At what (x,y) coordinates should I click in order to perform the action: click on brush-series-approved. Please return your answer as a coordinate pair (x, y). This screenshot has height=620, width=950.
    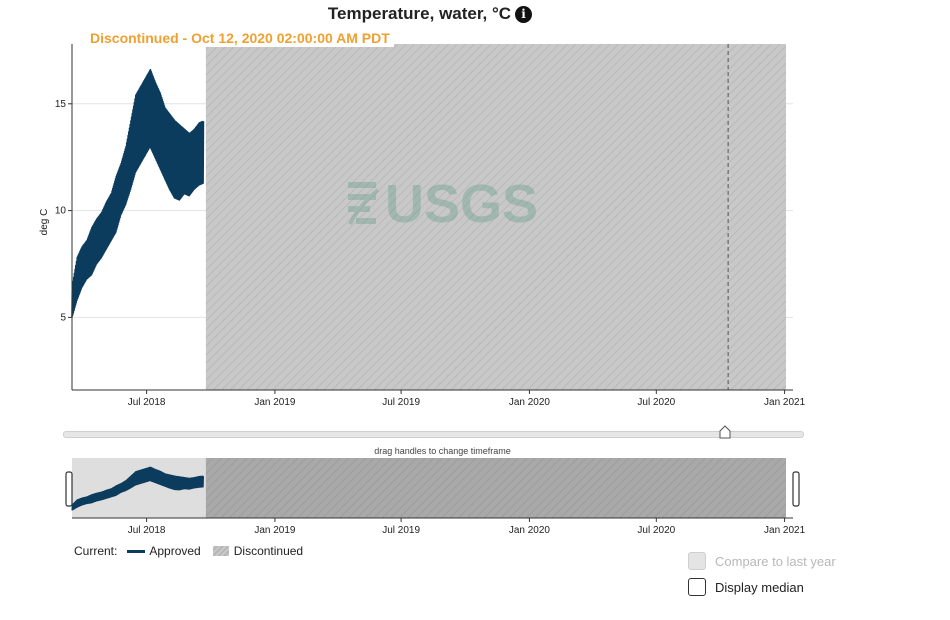
    Looking at the image, I should click on (138, 488).